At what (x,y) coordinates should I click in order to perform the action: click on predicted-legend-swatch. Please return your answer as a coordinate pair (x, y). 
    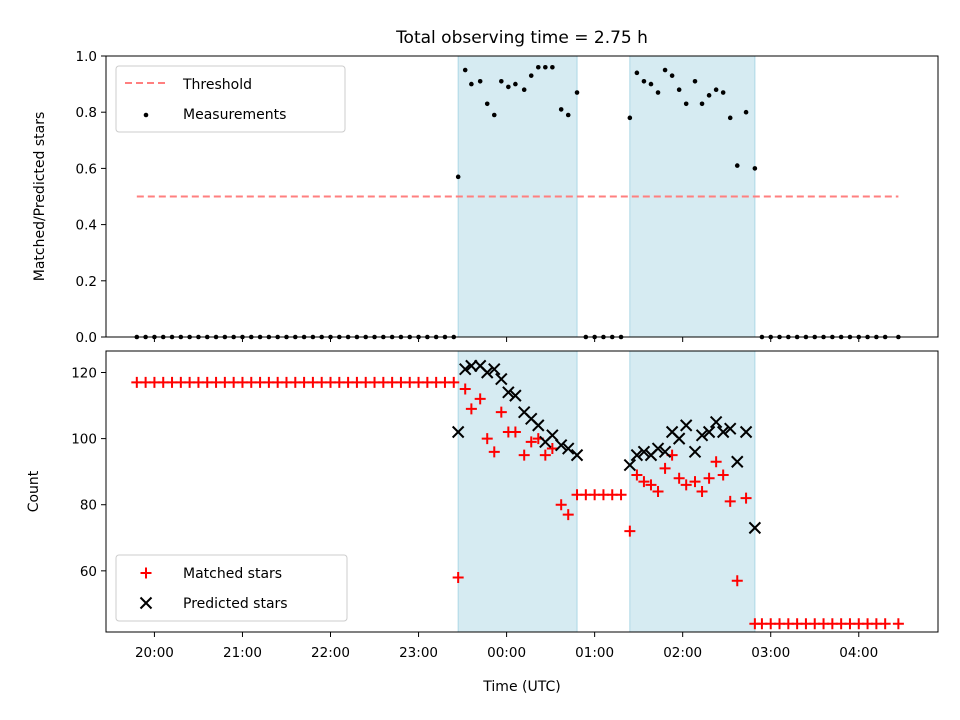
    Looking at the image, I should click on (146, 603).